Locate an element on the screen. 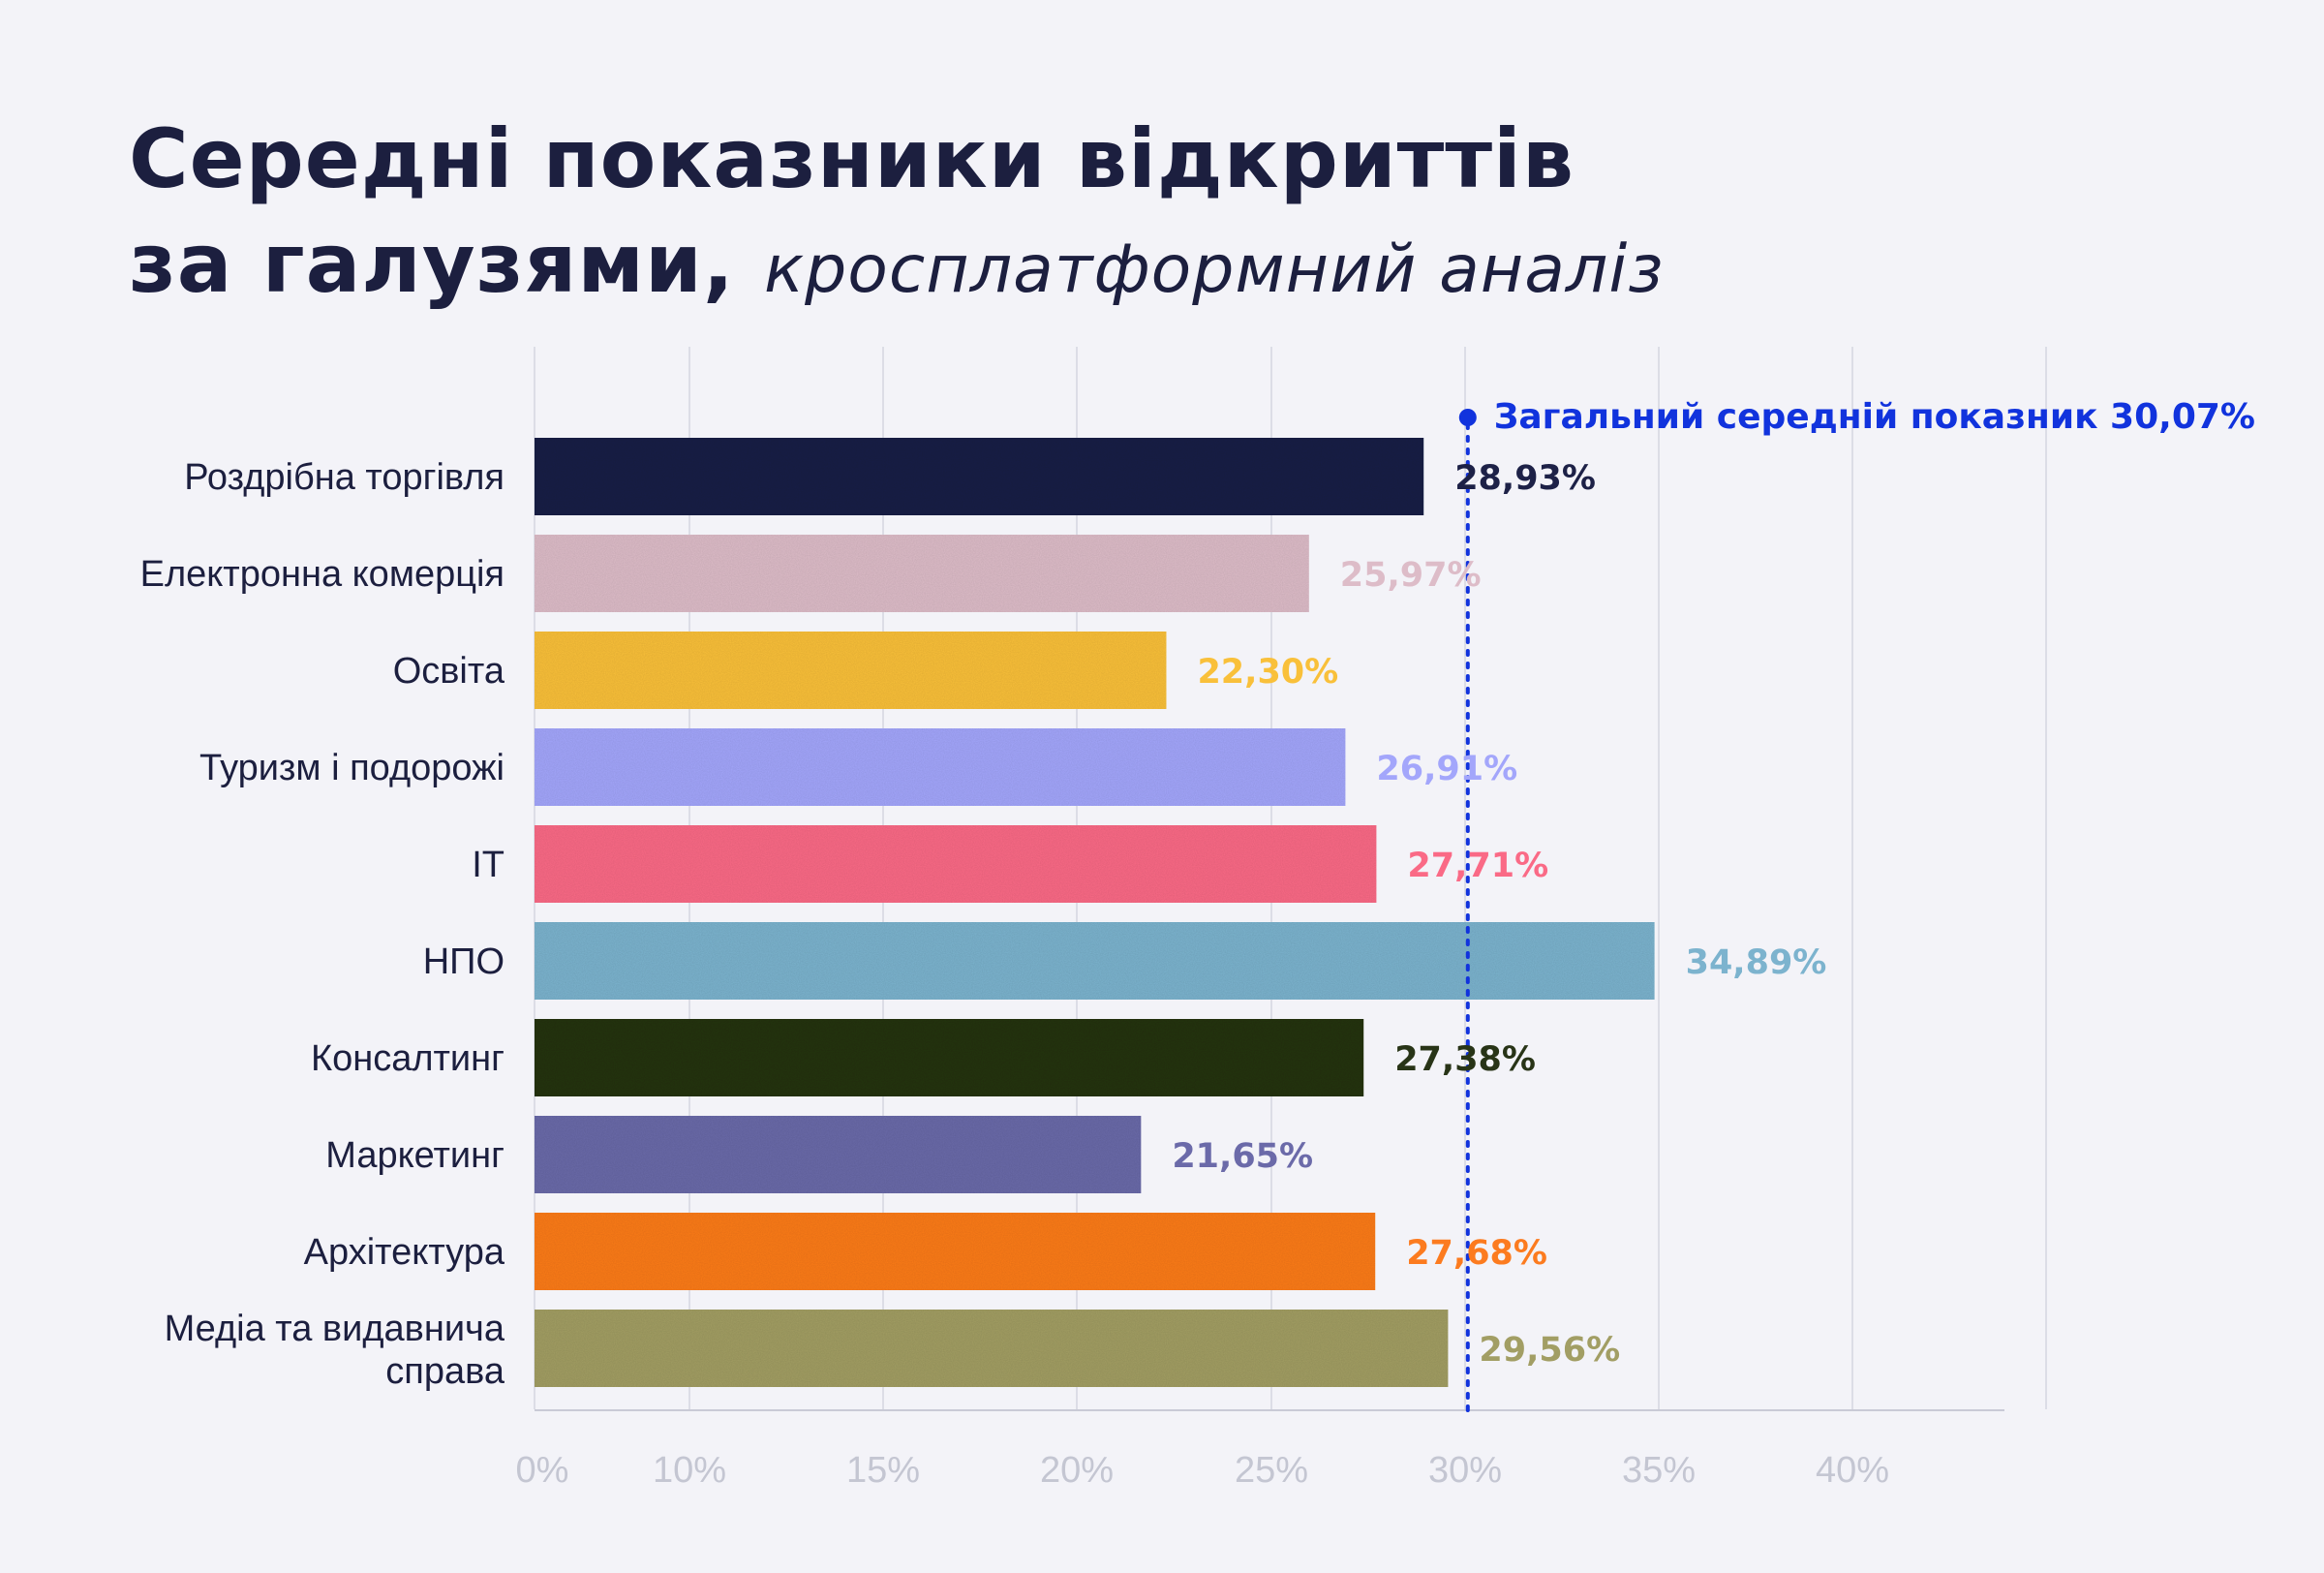 The height and width of the screenshot is (1573, 2324). data-label: 21,65% is located at coordinates (1243, 1157).